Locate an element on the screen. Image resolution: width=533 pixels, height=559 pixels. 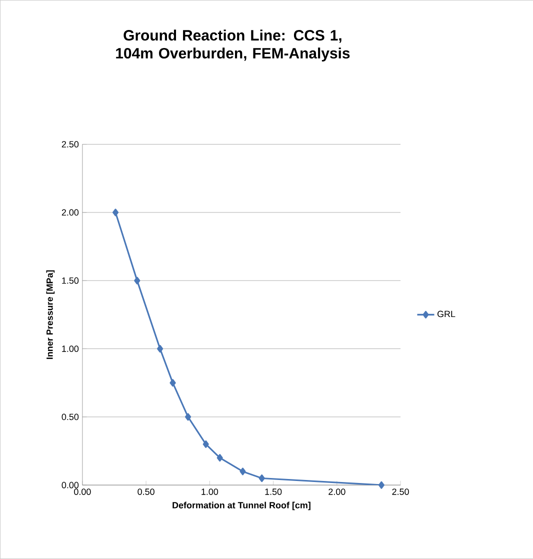
y-axis-title: Inner Pressure [MPa] is located at coordinates (50, 314).